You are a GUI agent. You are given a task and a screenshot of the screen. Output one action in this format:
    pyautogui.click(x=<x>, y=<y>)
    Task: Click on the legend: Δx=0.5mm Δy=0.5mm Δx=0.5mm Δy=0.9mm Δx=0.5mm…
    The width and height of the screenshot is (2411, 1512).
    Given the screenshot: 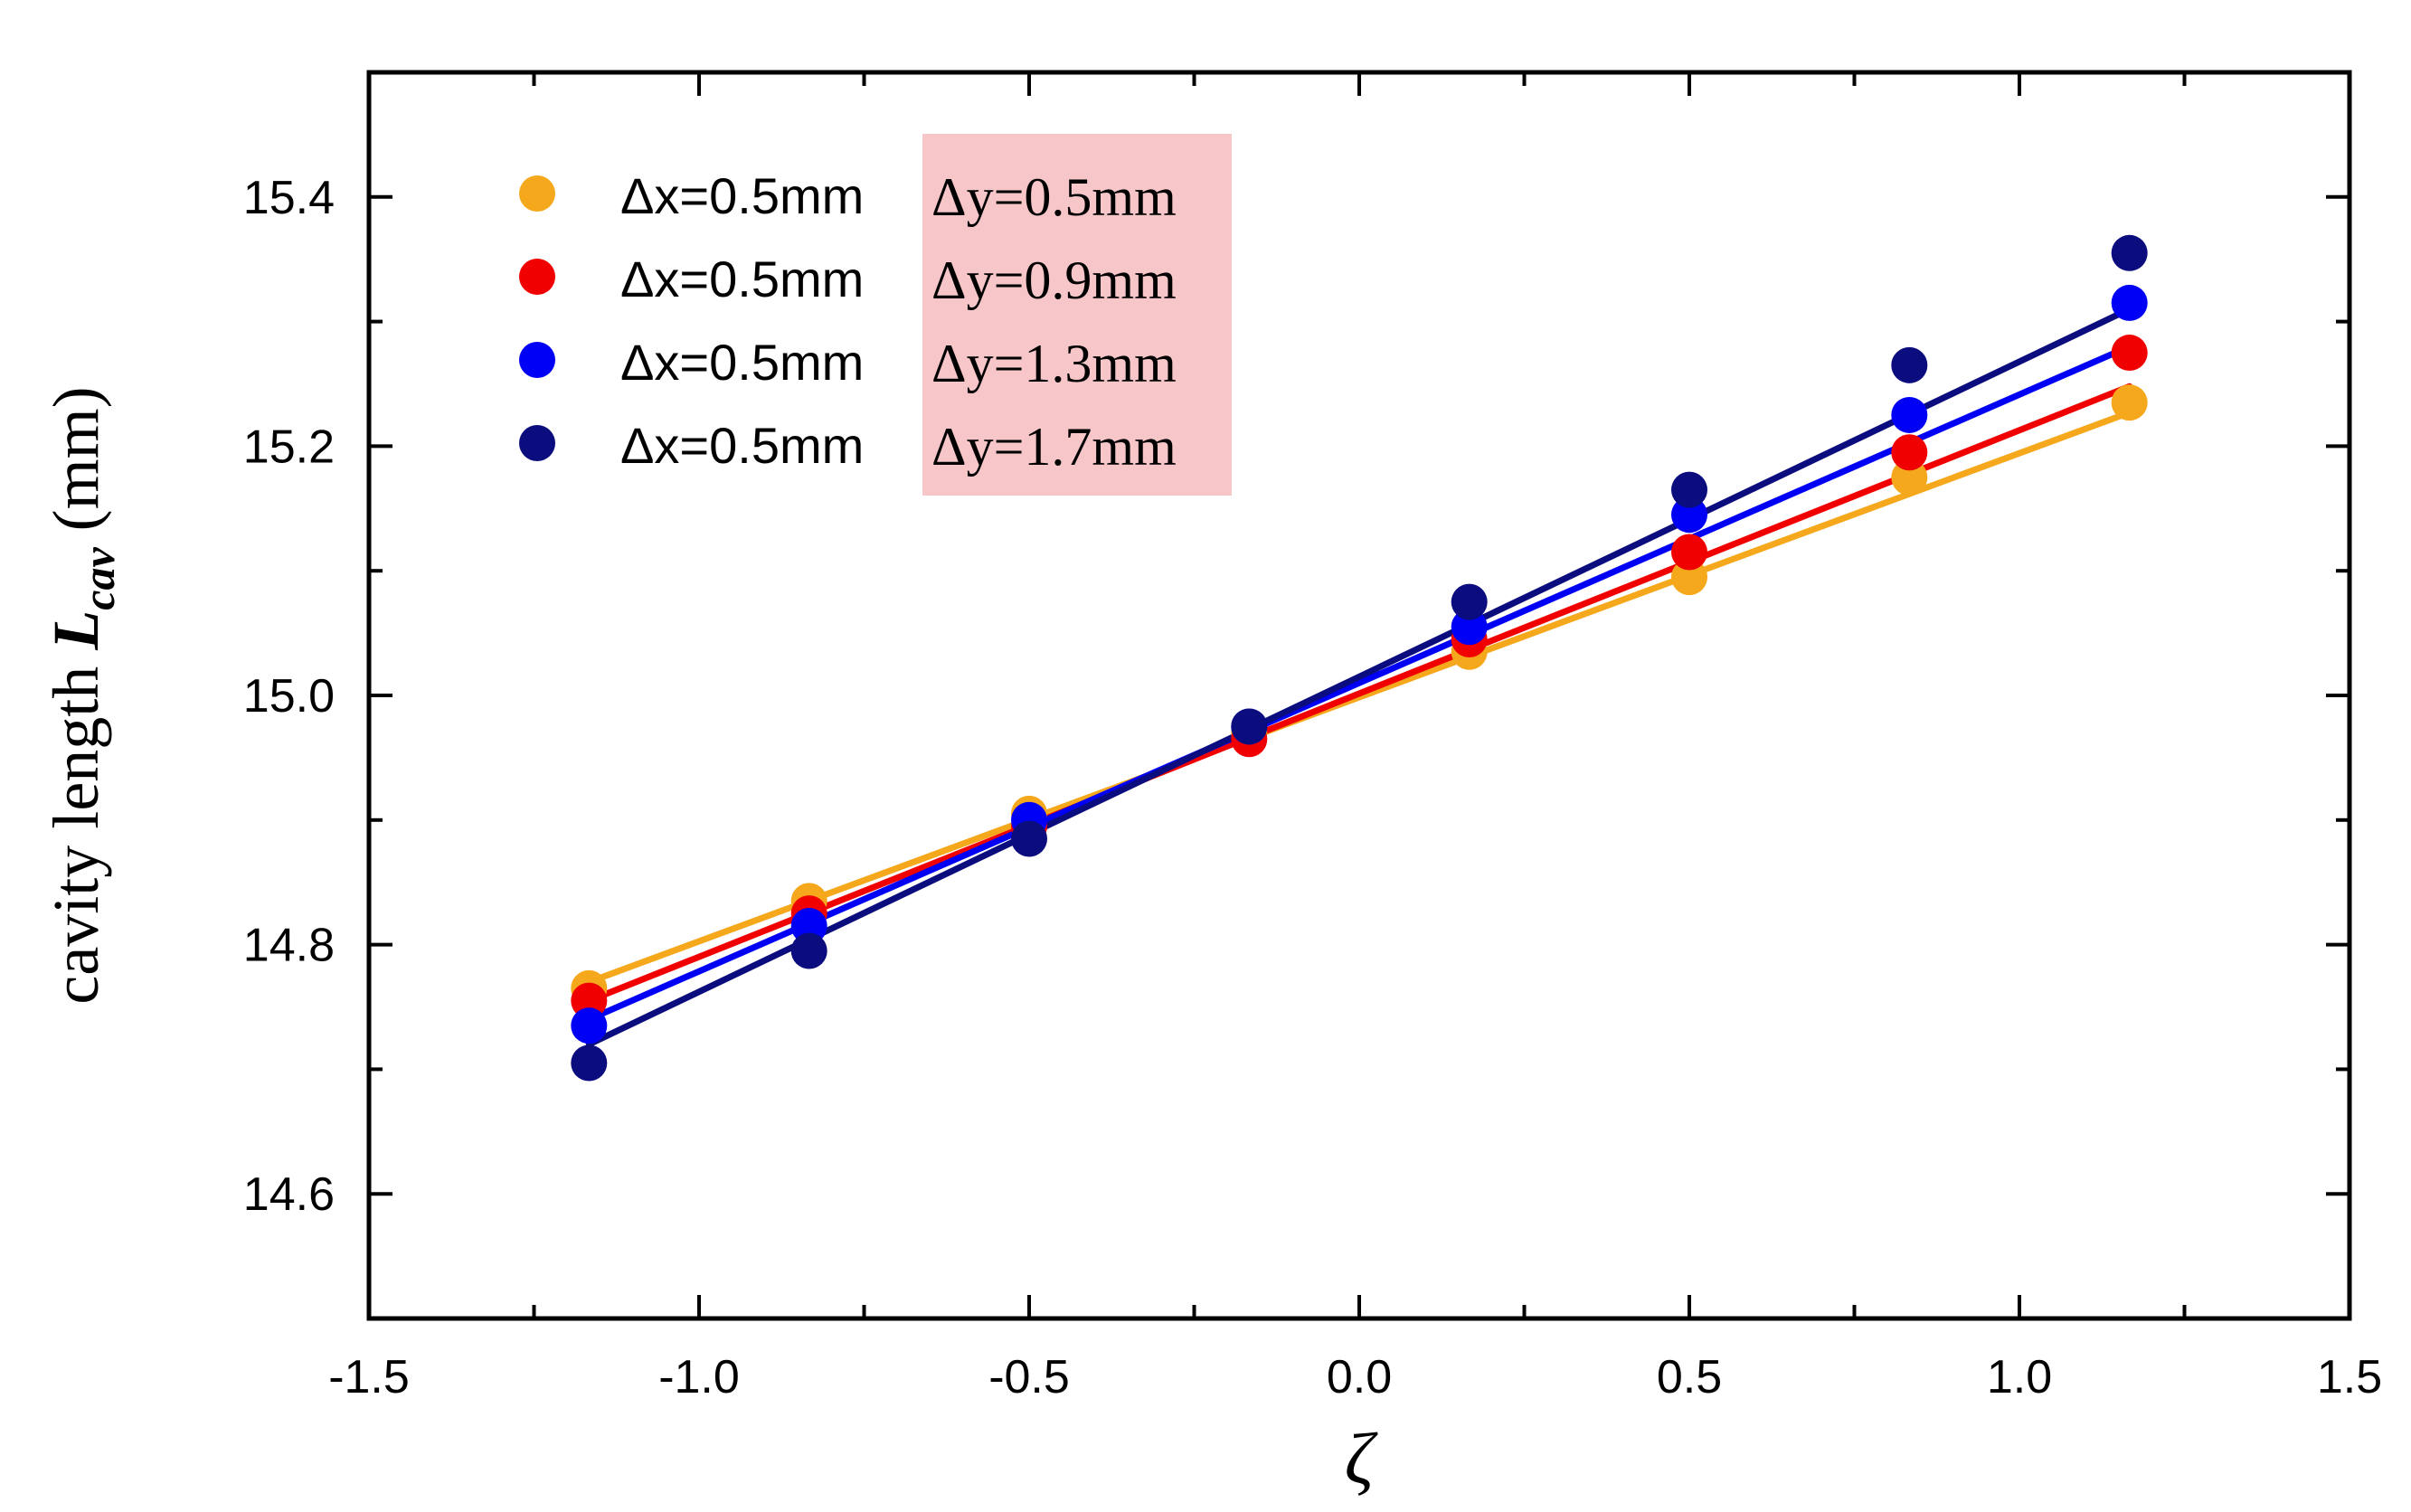 What is the action you would take?
    pyautogui.click(x=875, y=315)
    